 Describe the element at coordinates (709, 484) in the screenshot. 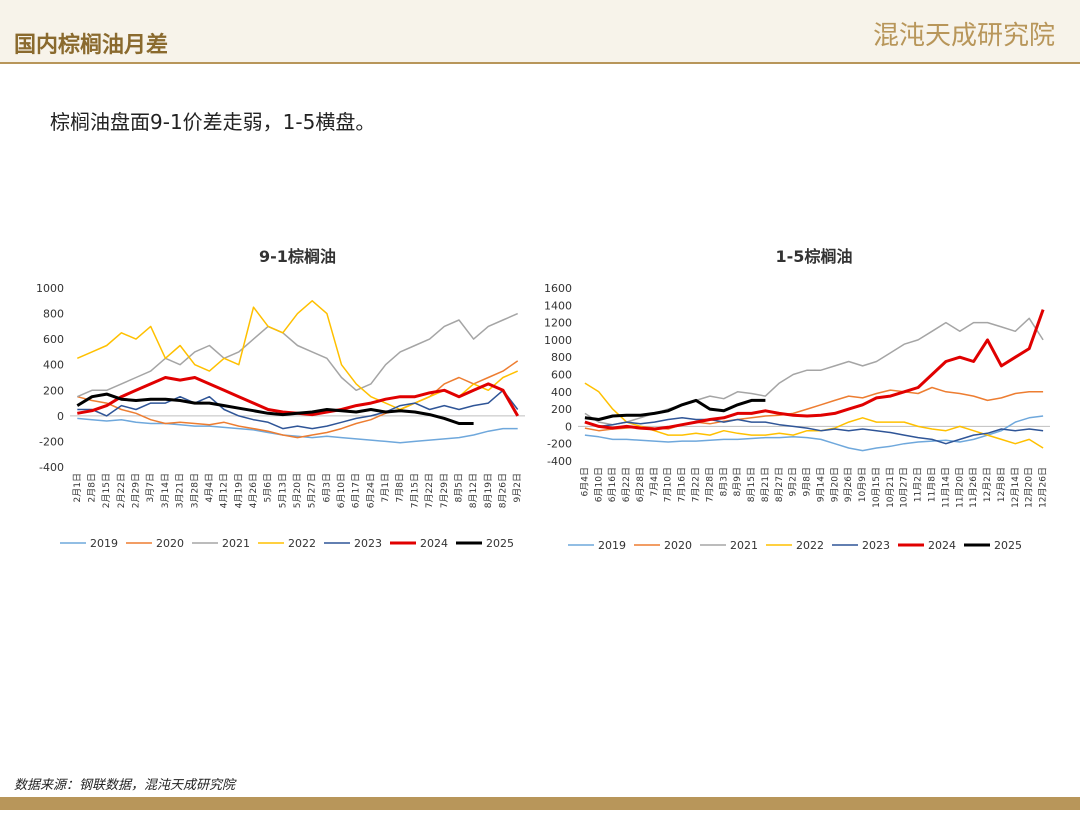

I see `x-tick-label: 7月28日` at that location.